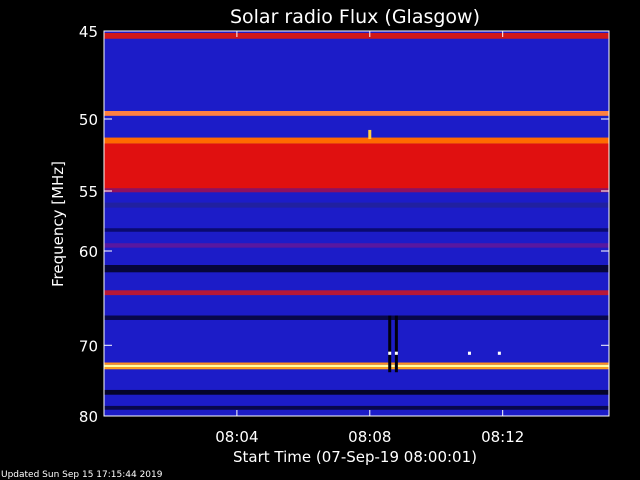 The image size is (640, 480). What do you see at coordinates (355, 457) in the screenshot?
I see `x-axis-label: Start Time (07-Sep-19 08:00:01)` at bounding box center [355, 457].